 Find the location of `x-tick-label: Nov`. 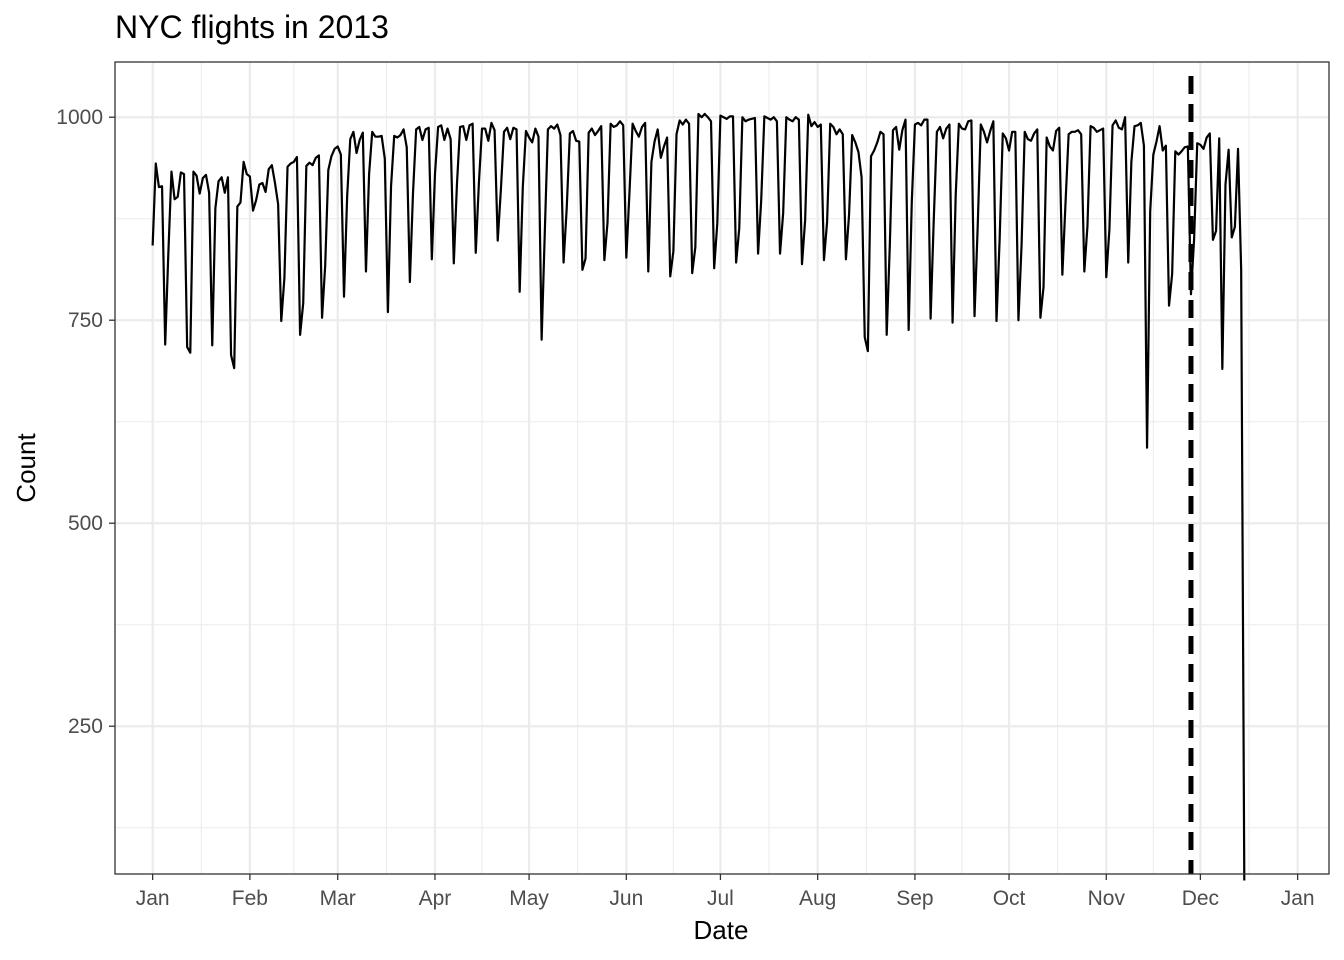

x-tick-label: Nov is located at coordinates (1107, 898).